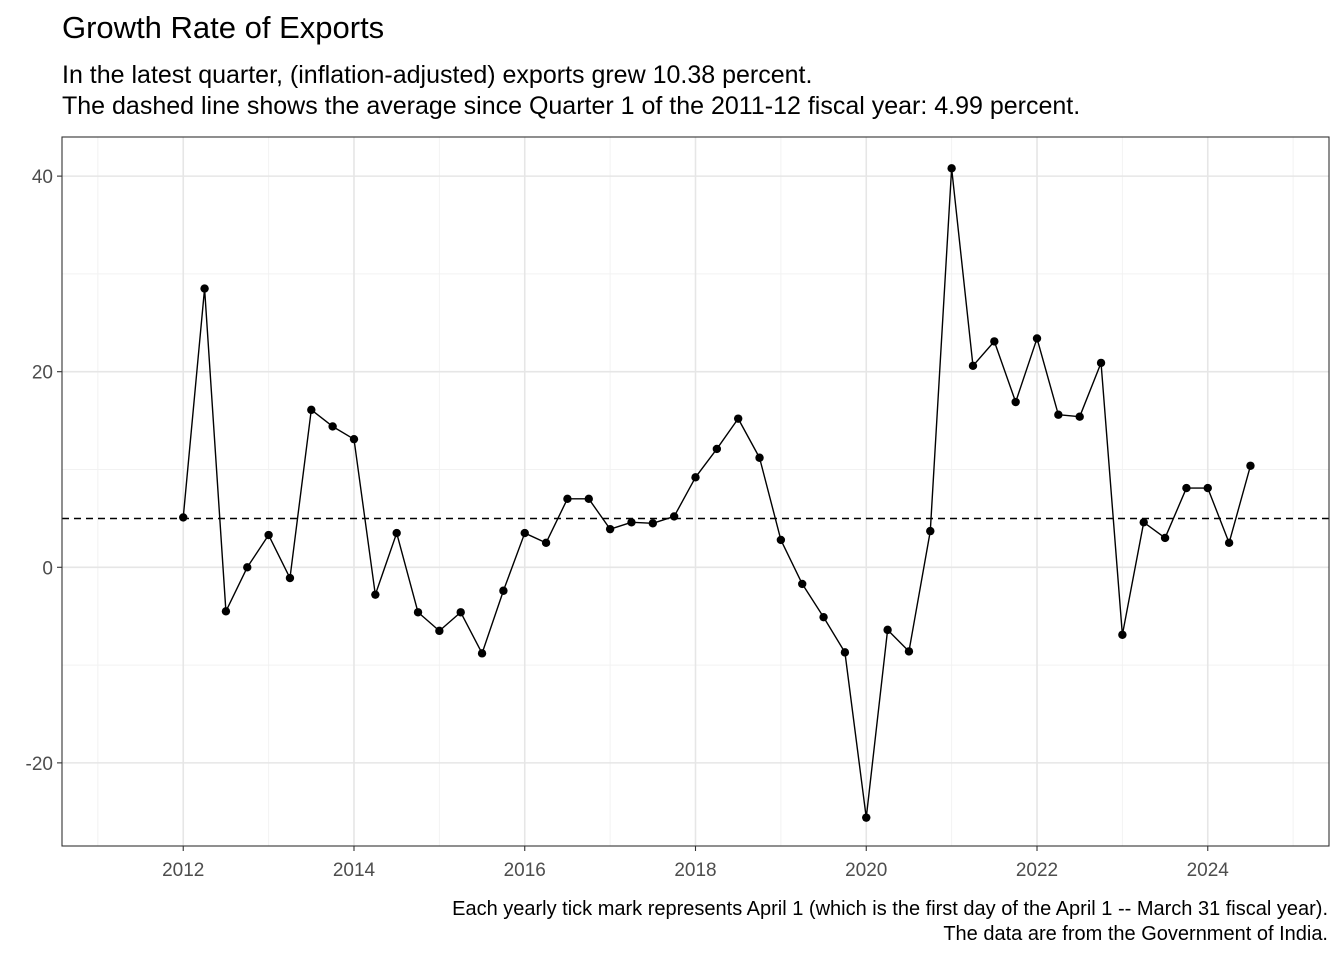 Image resolution: width=1344 pixels, height=960 pixels. I want to click on x-tick-label: 2012, so click(183, 870).